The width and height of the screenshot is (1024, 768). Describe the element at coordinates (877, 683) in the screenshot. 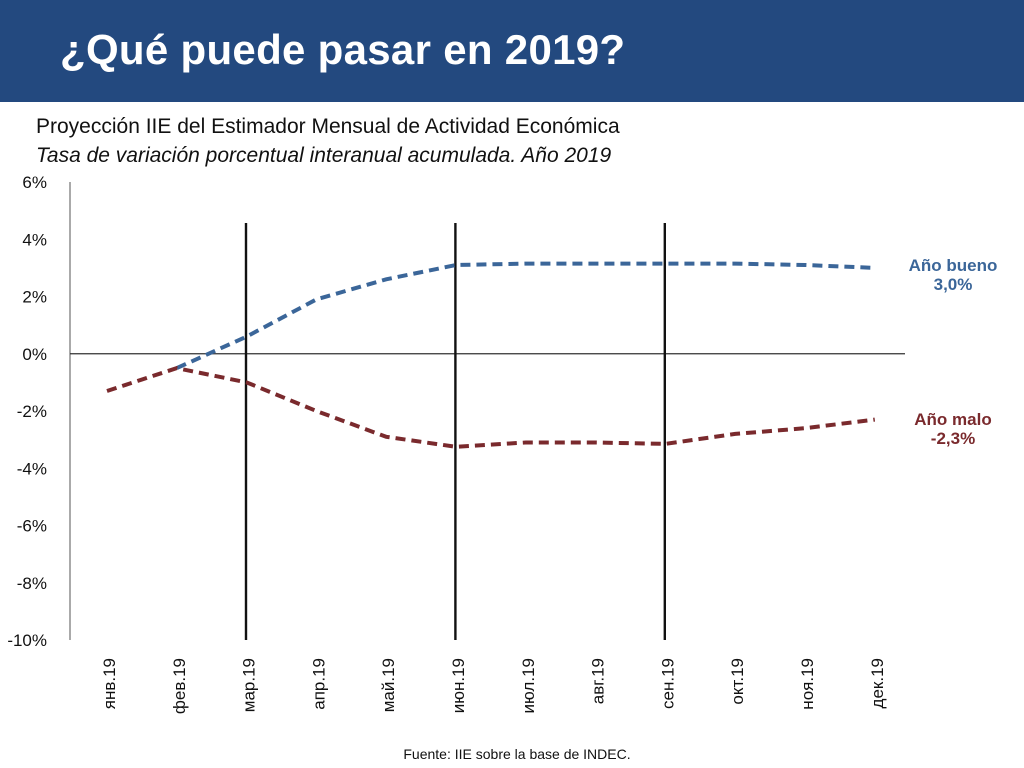

I see `x-tick-label: дек.19` at that location.